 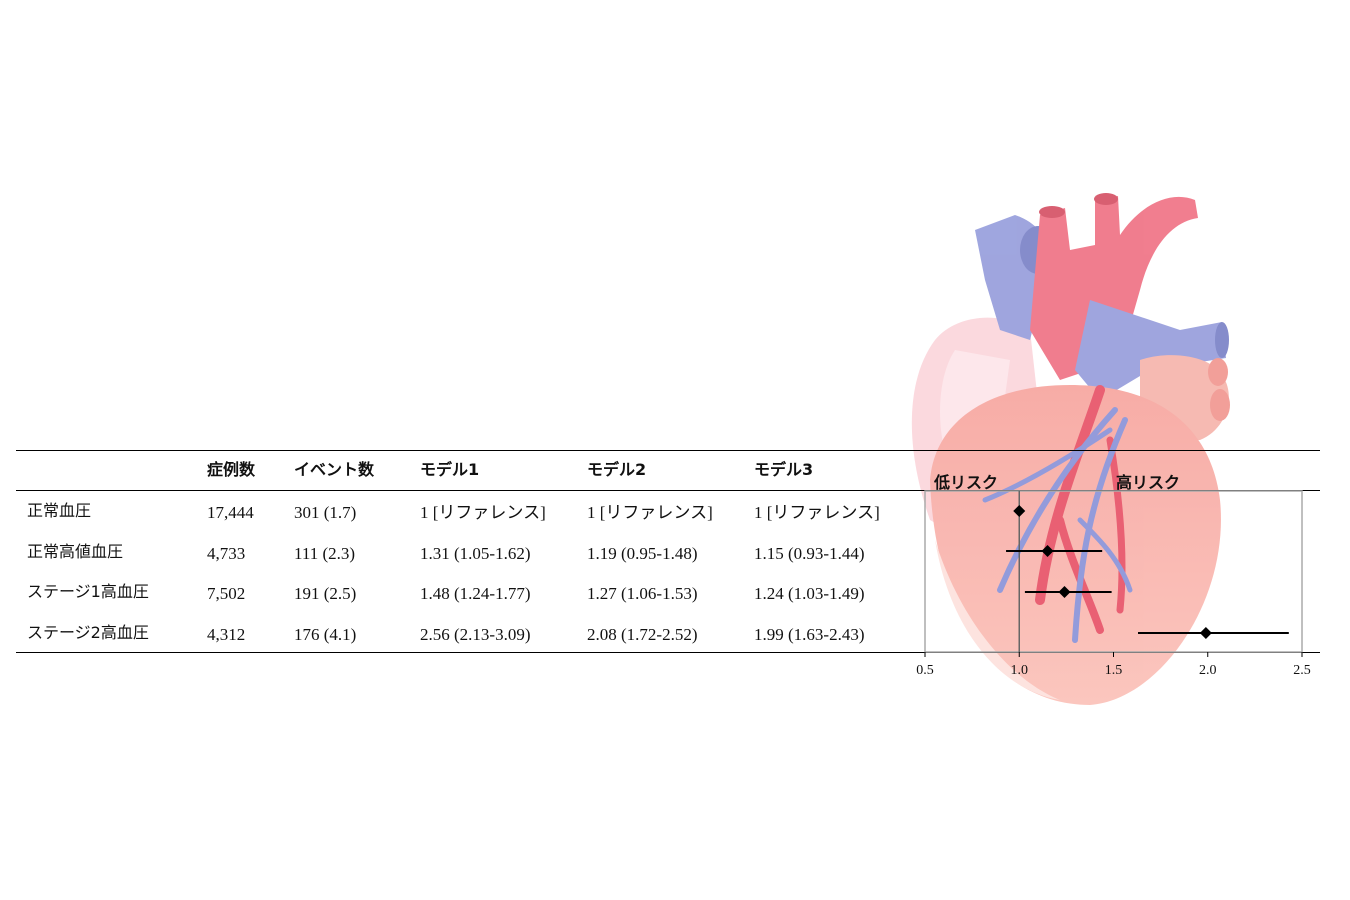 What do you see at coordinates (325, 553) in the screenshot?
I see `events-value: 111 (2.3)` at bounding box center [325, 553].